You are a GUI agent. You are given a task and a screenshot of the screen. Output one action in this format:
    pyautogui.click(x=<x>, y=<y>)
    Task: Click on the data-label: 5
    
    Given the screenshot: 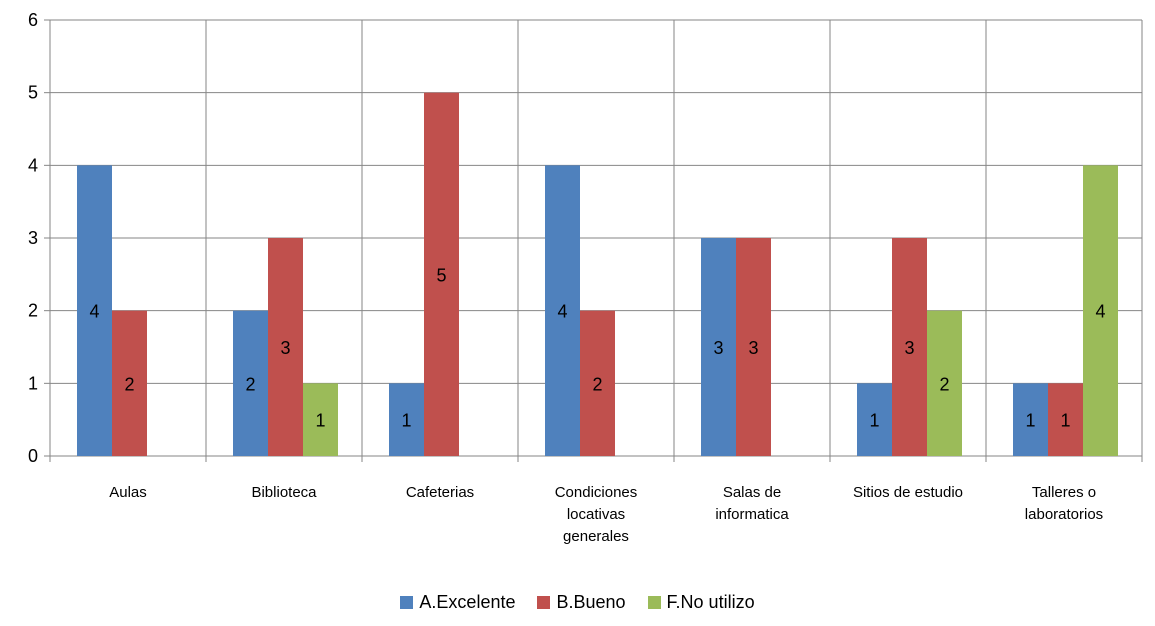 What is the action you would take?
    pyautogui.click(x=441, y=275)
    